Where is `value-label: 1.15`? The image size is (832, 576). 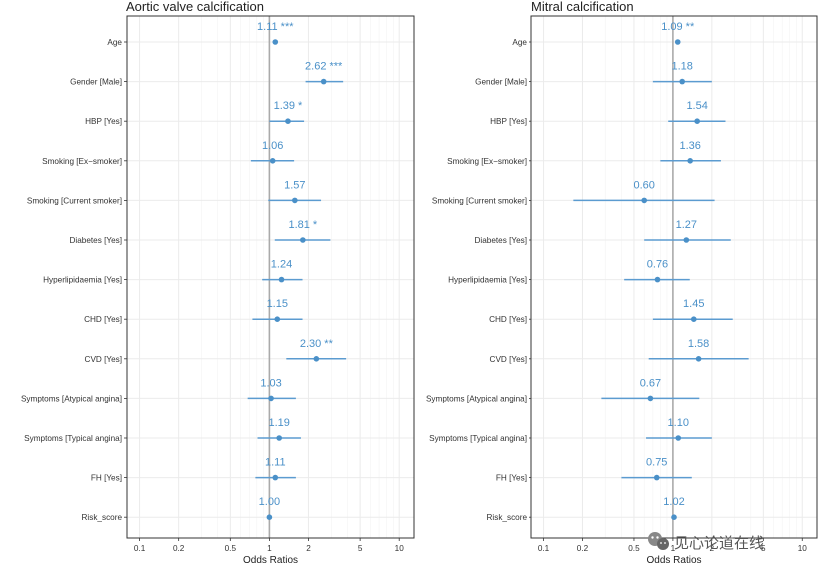 value-label: 1.15 is located at coordinates (277, 304).